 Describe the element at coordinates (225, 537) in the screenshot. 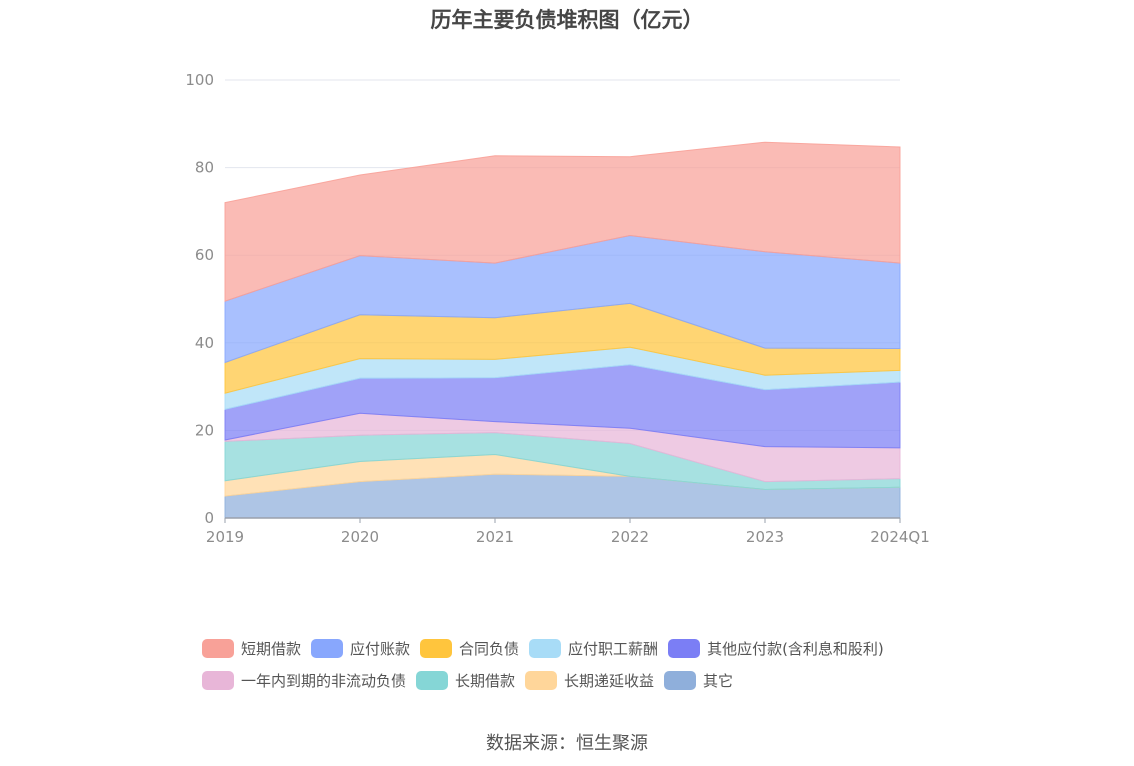

I see `x-tick-label: 2019` at that location.